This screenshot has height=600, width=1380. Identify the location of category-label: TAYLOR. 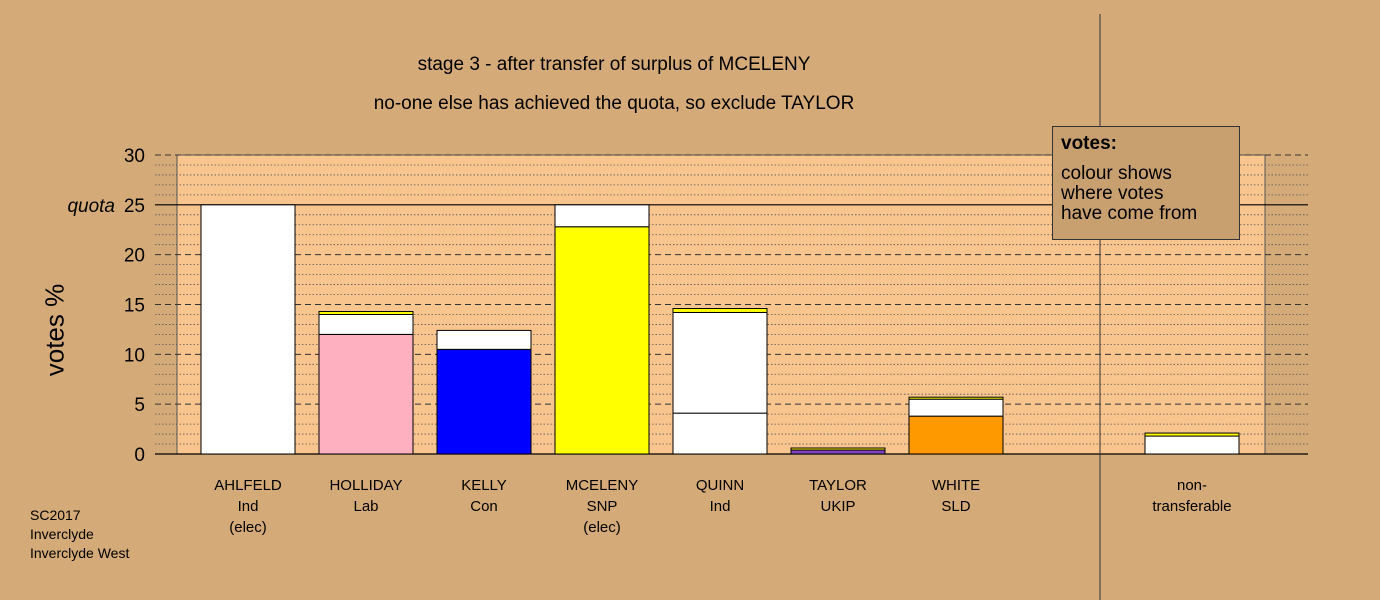
(838, 485).